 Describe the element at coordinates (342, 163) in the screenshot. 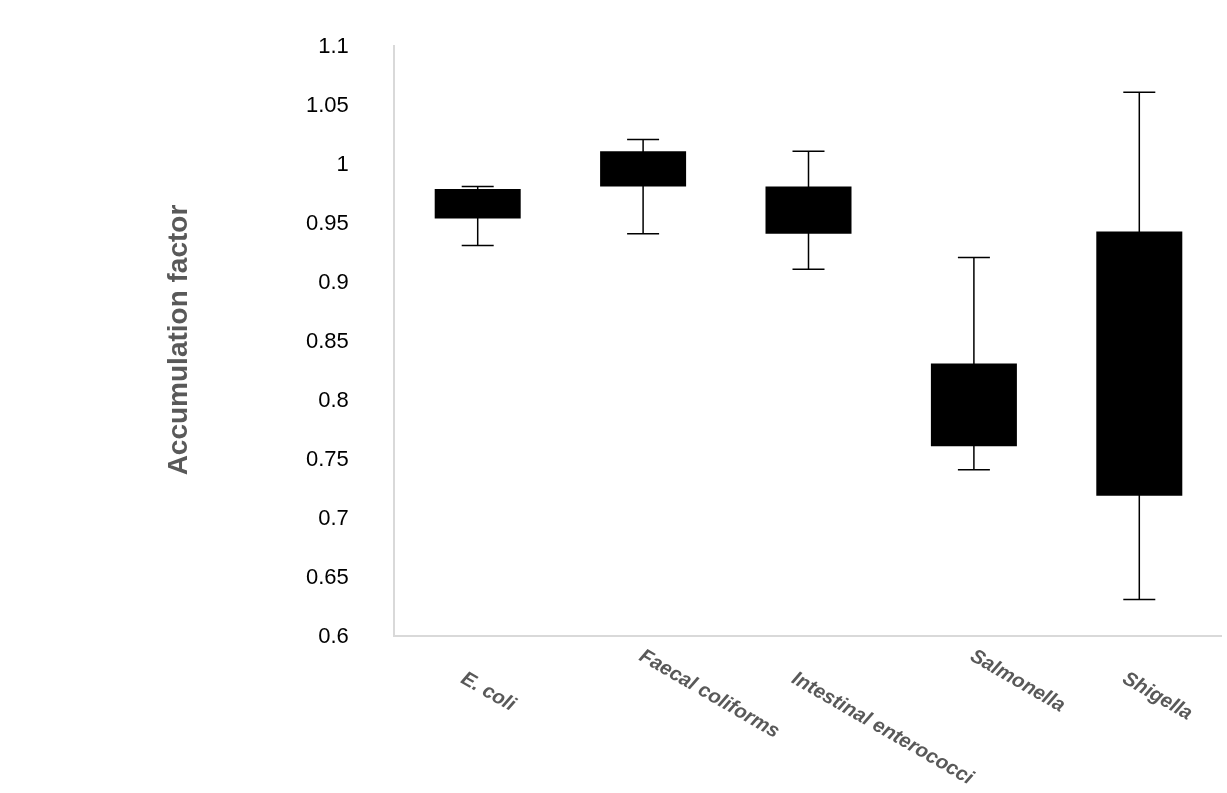

I see `y-tick-label: 1` at that location.